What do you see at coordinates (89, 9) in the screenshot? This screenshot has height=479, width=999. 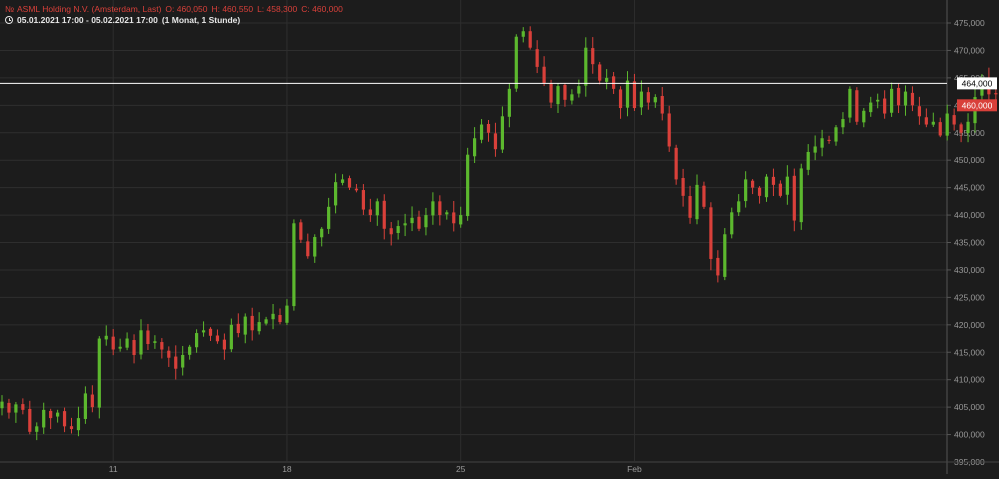 I see `instrument-name: ASML Holding N.V. (Amsterdam, Last)` at bounding box center [89, 9].